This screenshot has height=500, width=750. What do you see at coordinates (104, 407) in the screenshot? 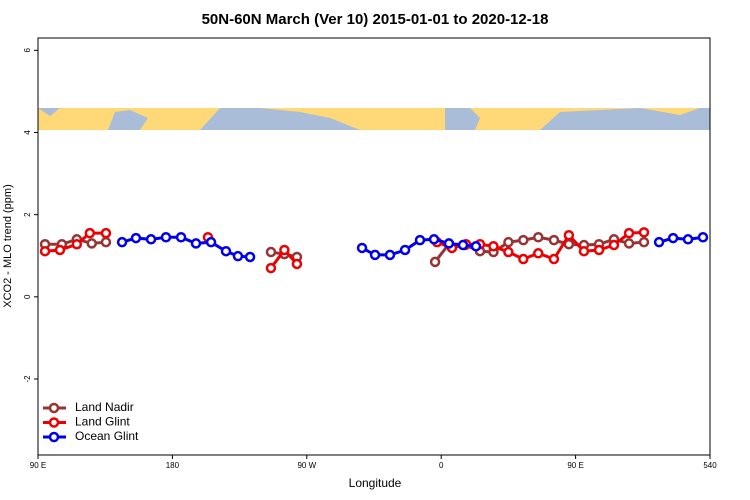
I see `legend-label: Land Nadir` at bounding box center [104, 407].